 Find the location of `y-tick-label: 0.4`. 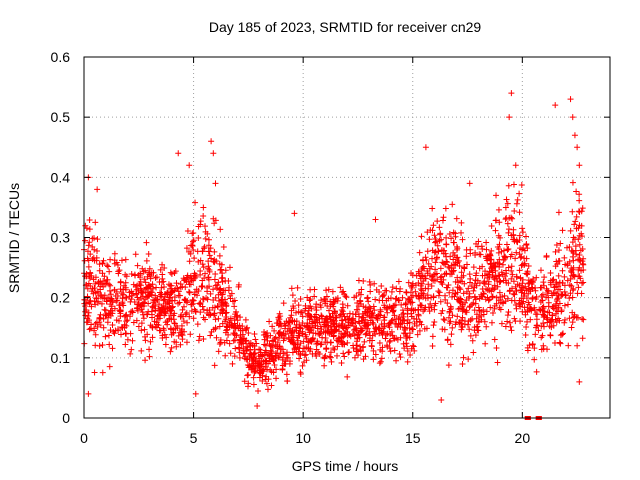

y-tick-label: 0.4 is located at coordinates (61, 177).